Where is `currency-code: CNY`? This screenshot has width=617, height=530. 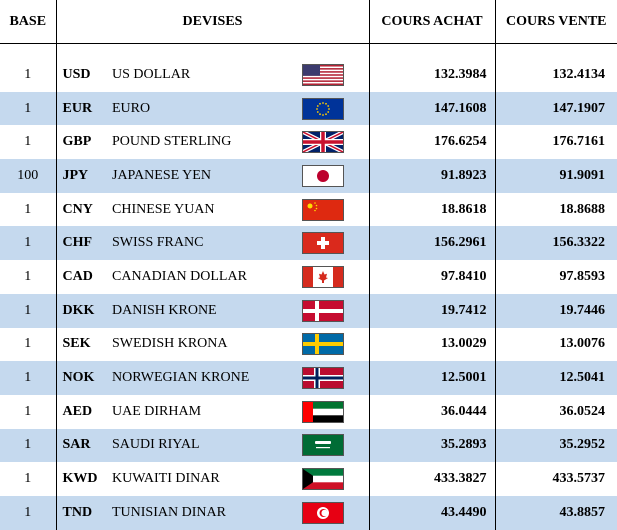
currency-code: CNY is located at coordinates (77, 209).